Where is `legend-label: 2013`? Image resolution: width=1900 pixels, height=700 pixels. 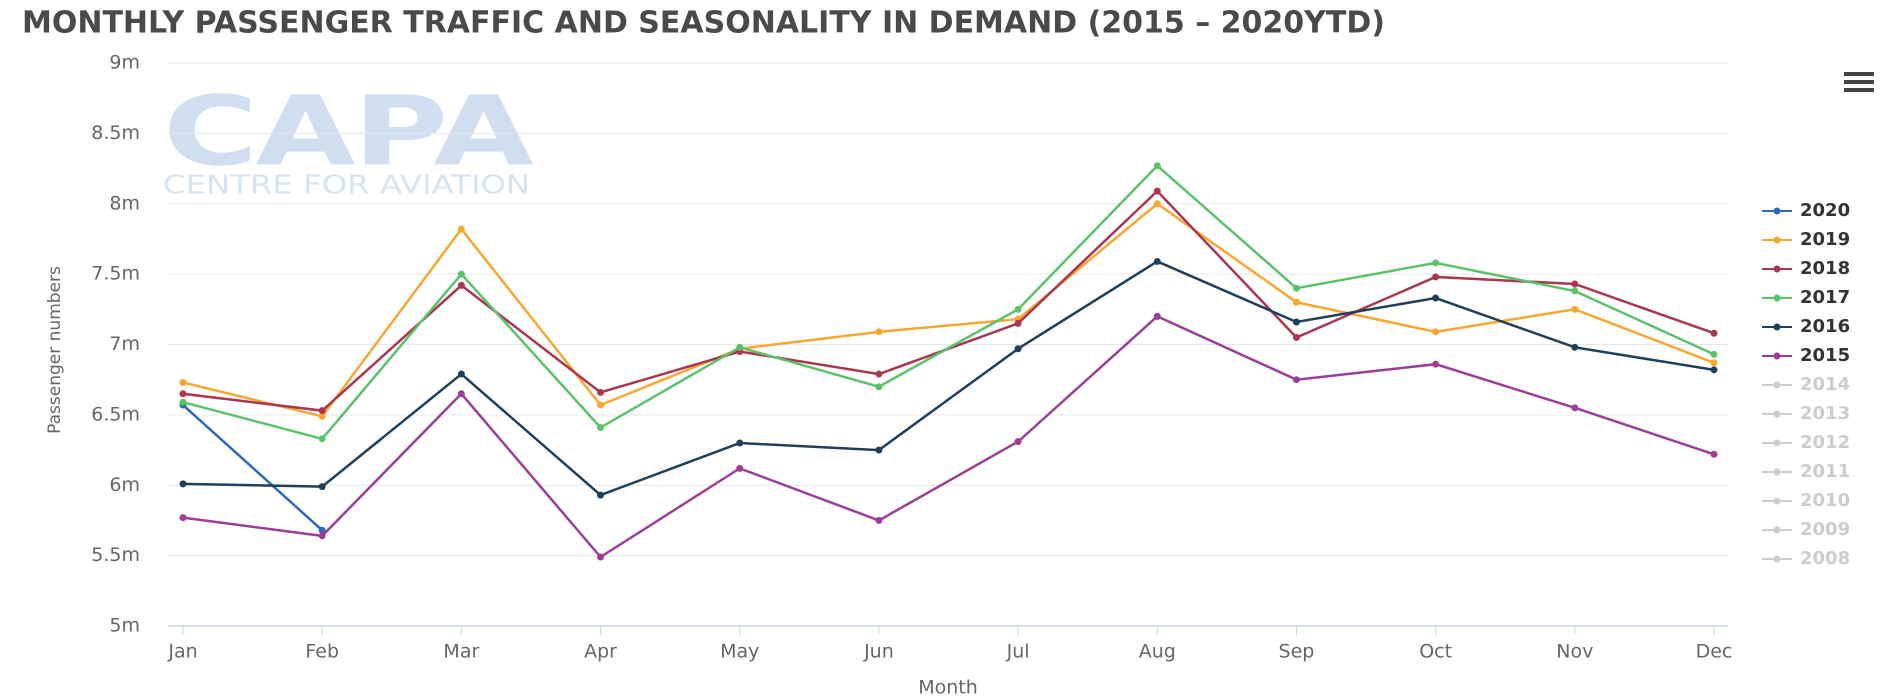
legend-label: 2013 is located at coordinates (1825, 413).